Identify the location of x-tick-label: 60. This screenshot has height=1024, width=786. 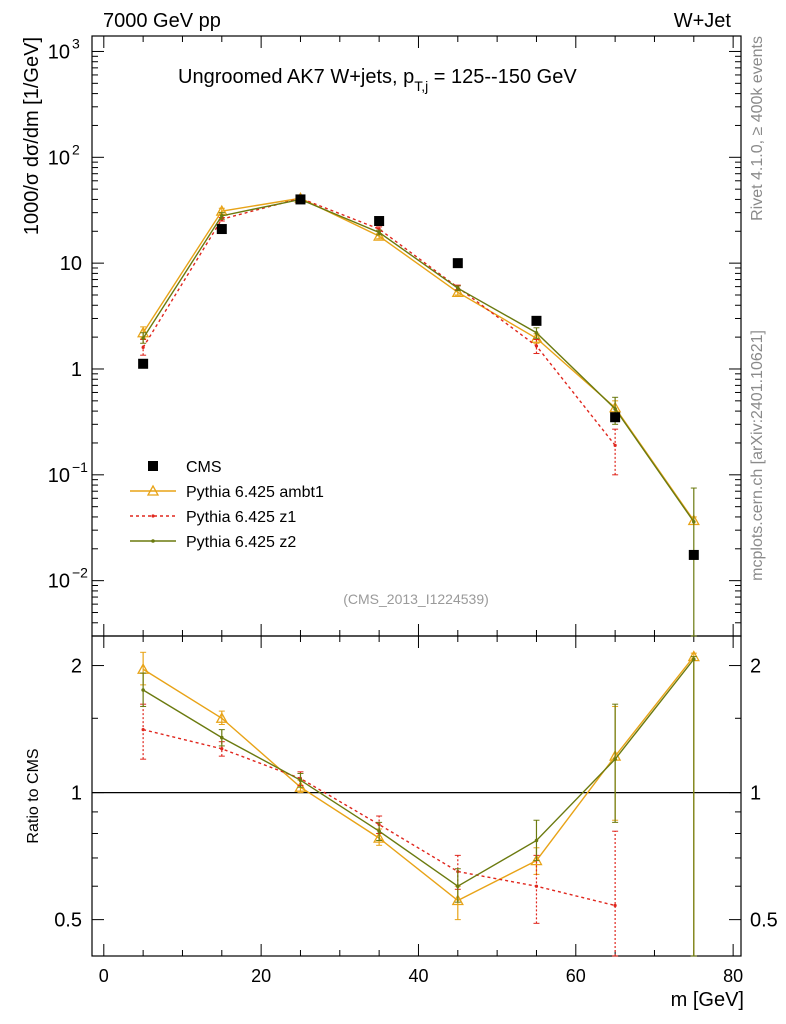
(576, 976).